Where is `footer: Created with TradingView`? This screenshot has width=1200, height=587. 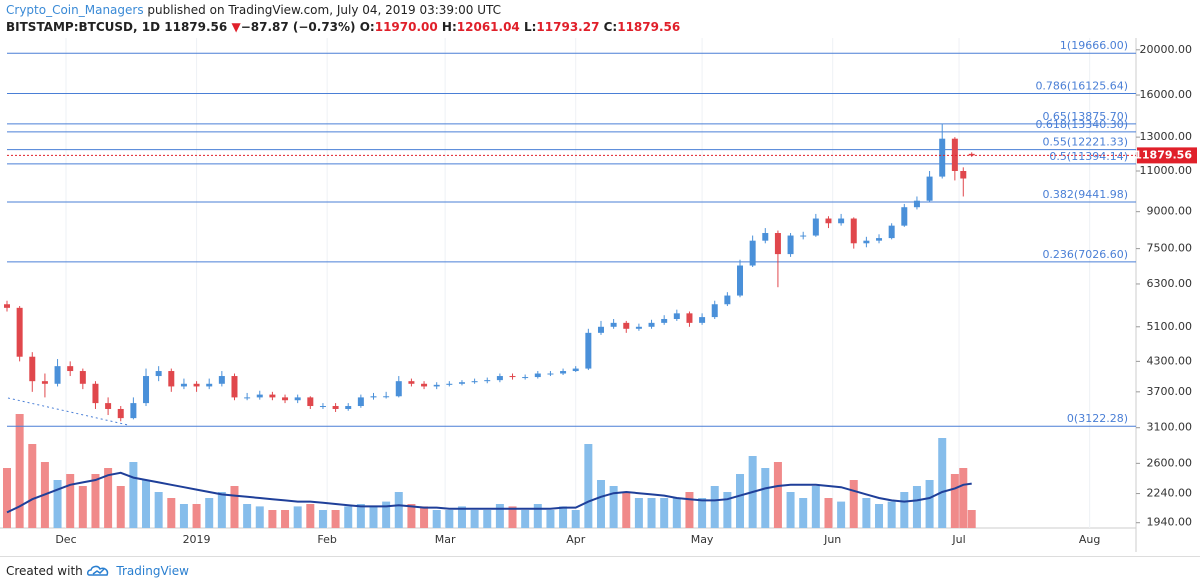
footer: Created with TradingView is located at coordinates (600, 571).